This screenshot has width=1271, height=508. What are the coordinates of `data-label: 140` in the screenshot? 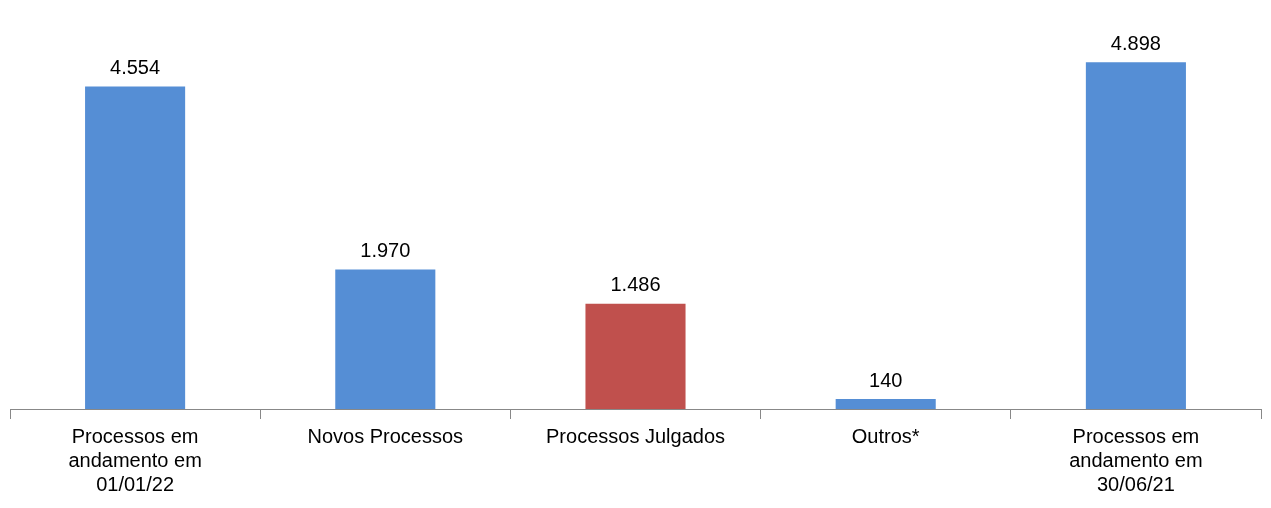 It's located at (886, 379).